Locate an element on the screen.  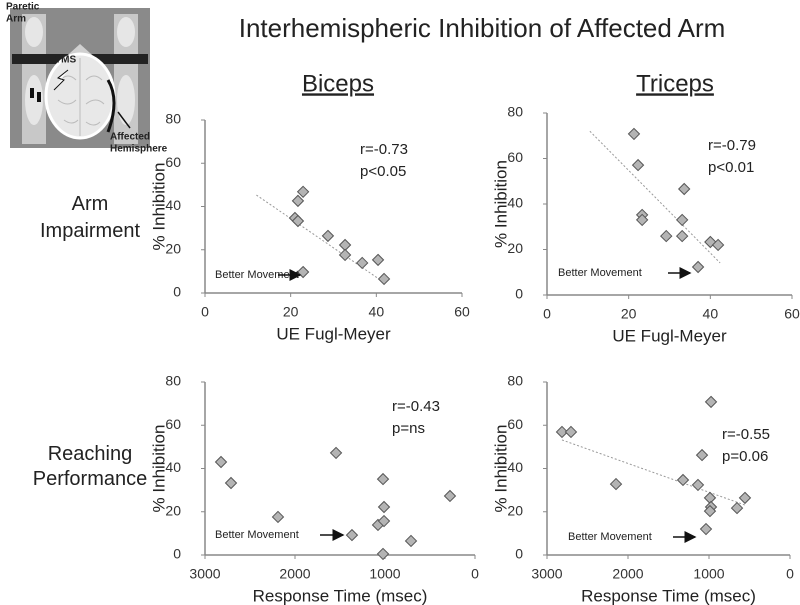
x-tick-label: 3000 is located at coordinates (546, 574).